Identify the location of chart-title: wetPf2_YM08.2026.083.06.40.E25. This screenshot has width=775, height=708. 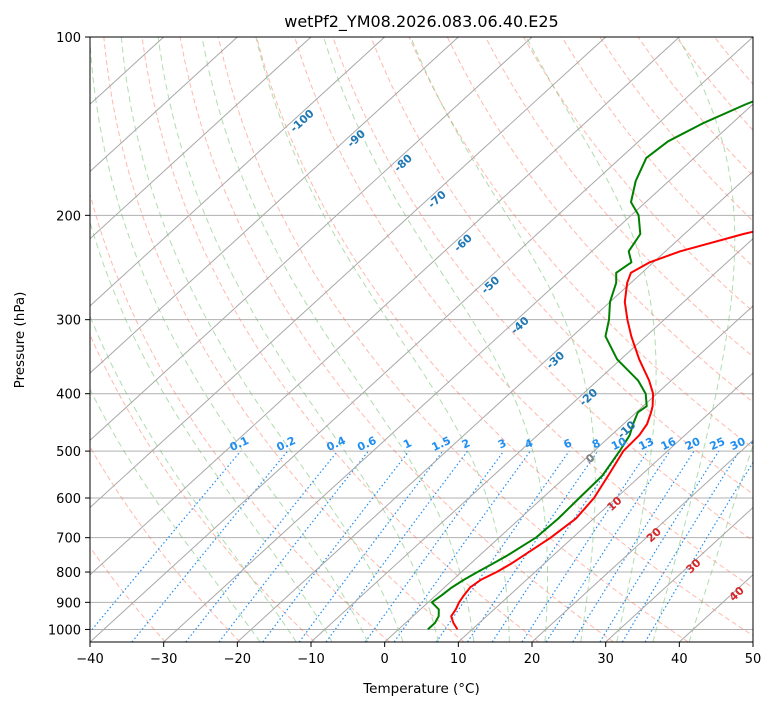
(421, 22).